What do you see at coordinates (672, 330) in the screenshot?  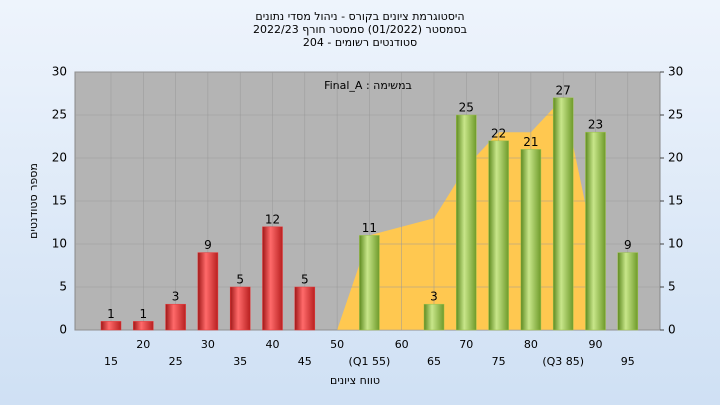 I see `y2-tick-label: 0` at bounding box center [672, 330].